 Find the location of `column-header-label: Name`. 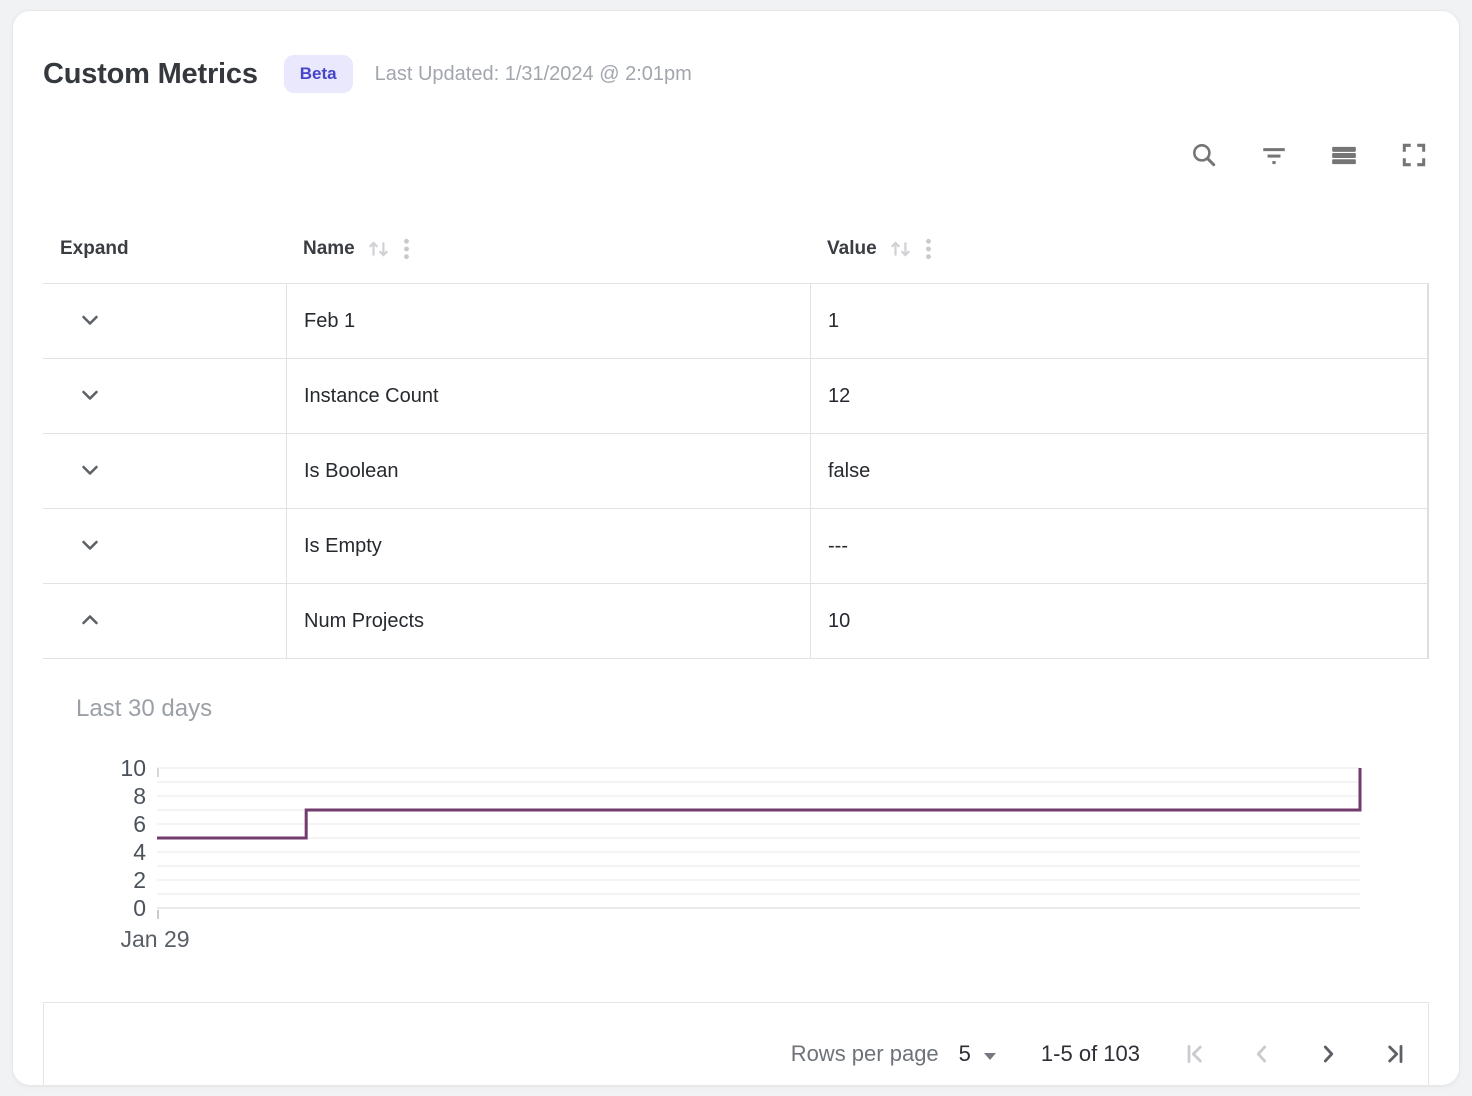

column-header-label: Name is located at coordinates (329, 248).